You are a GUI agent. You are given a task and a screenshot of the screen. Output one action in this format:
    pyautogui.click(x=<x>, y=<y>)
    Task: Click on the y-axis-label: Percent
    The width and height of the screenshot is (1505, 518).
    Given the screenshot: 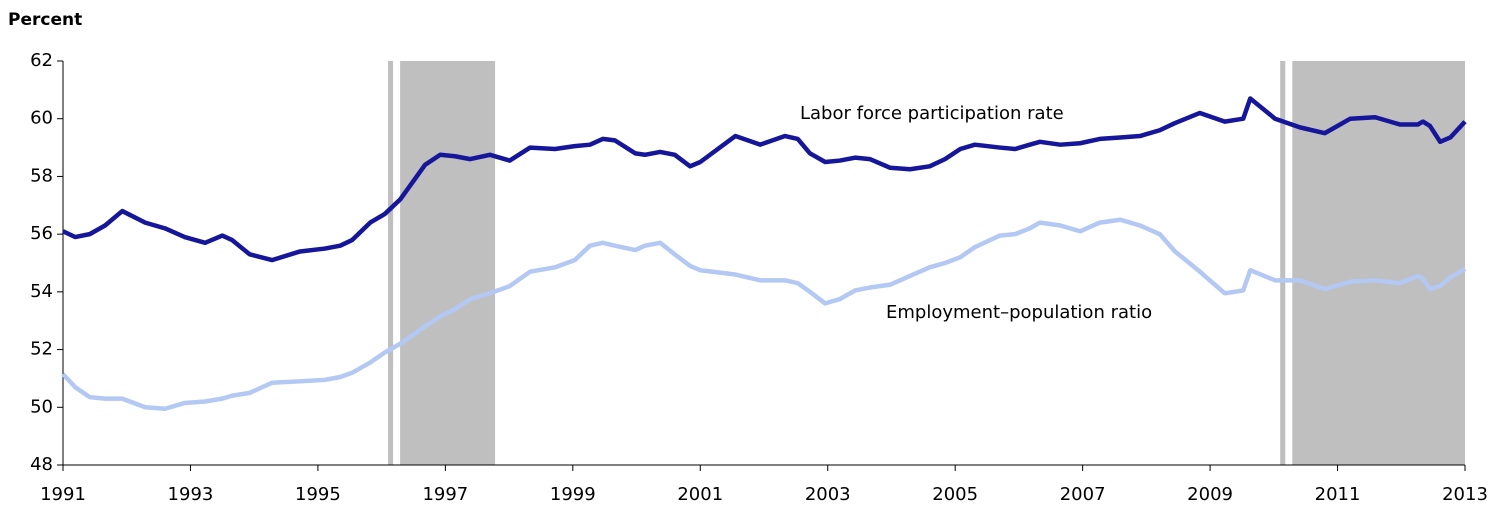 What is the action you would take?
    pyautogui.click(x=45, y=20)
    